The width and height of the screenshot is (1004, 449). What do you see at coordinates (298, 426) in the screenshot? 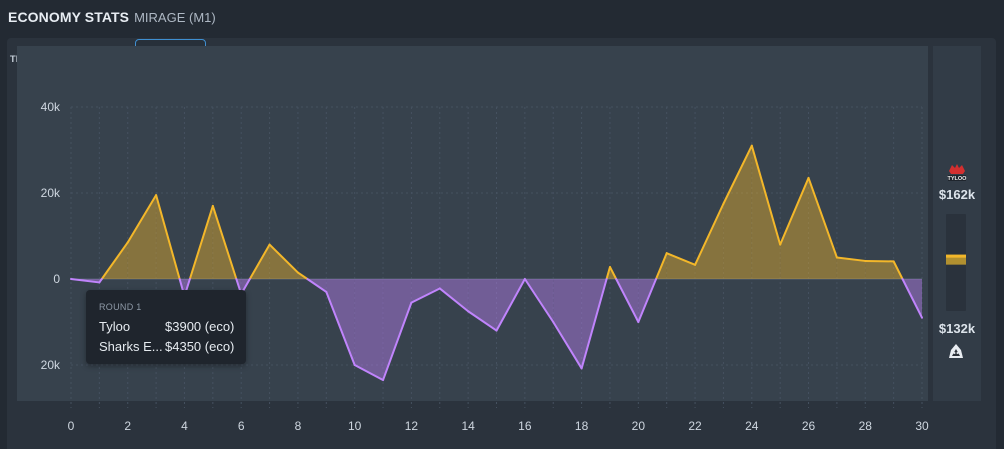
I see `x-tick-label: 8` at bounding box center [298, 426].